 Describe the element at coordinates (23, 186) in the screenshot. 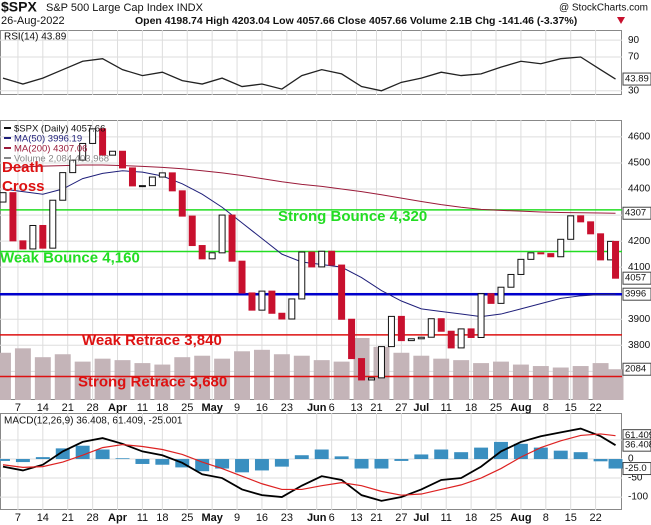

I see `annotation: Cross` at that location.